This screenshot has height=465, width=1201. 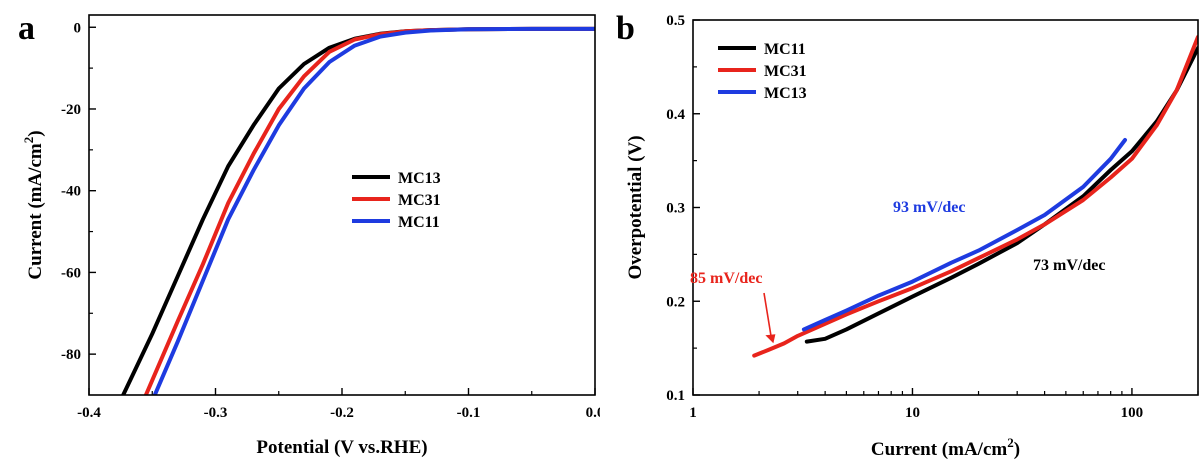 What do you see at coordinates (1132, 413) in the screenshot?
I see `x-tick-label: 100` at bounding box center [1132, 413].